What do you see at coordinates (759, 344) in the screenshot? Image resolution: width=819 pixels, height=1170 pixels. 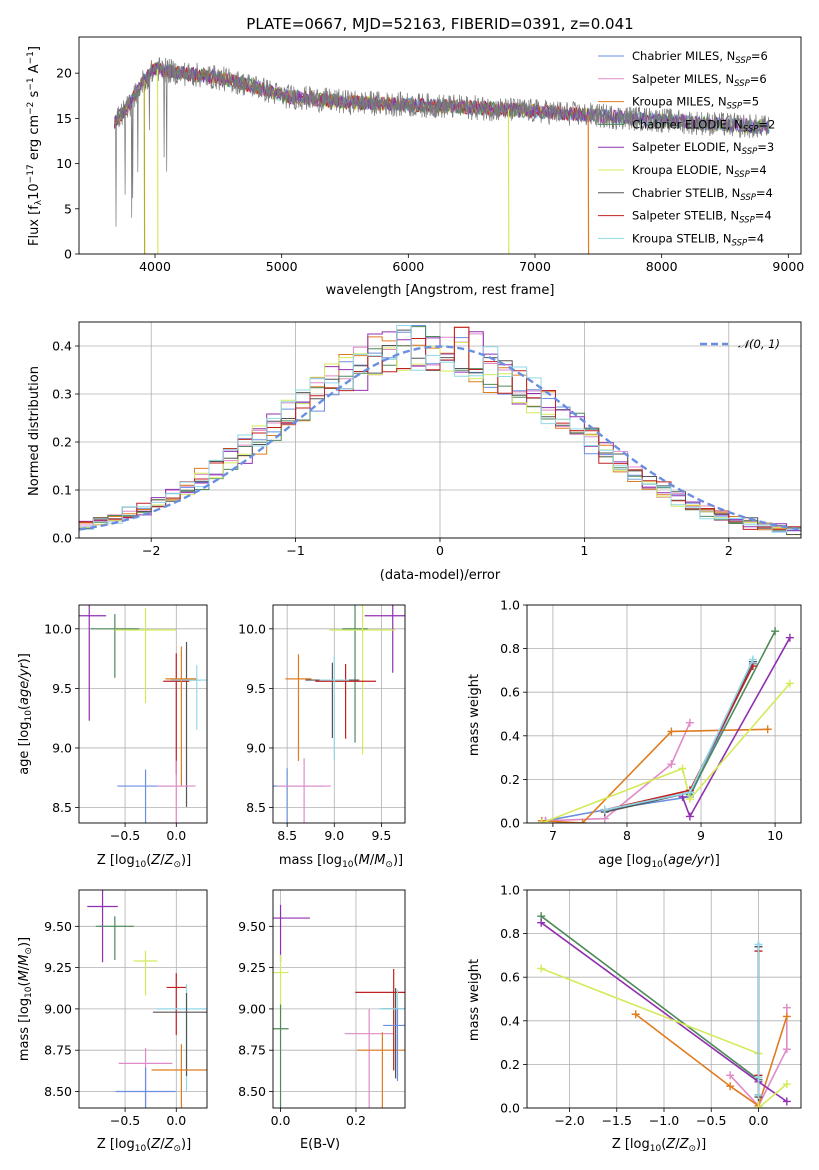 I see `gaussian-legend-label: 𝒩(0, 1)` at bounding box center [759, 344].